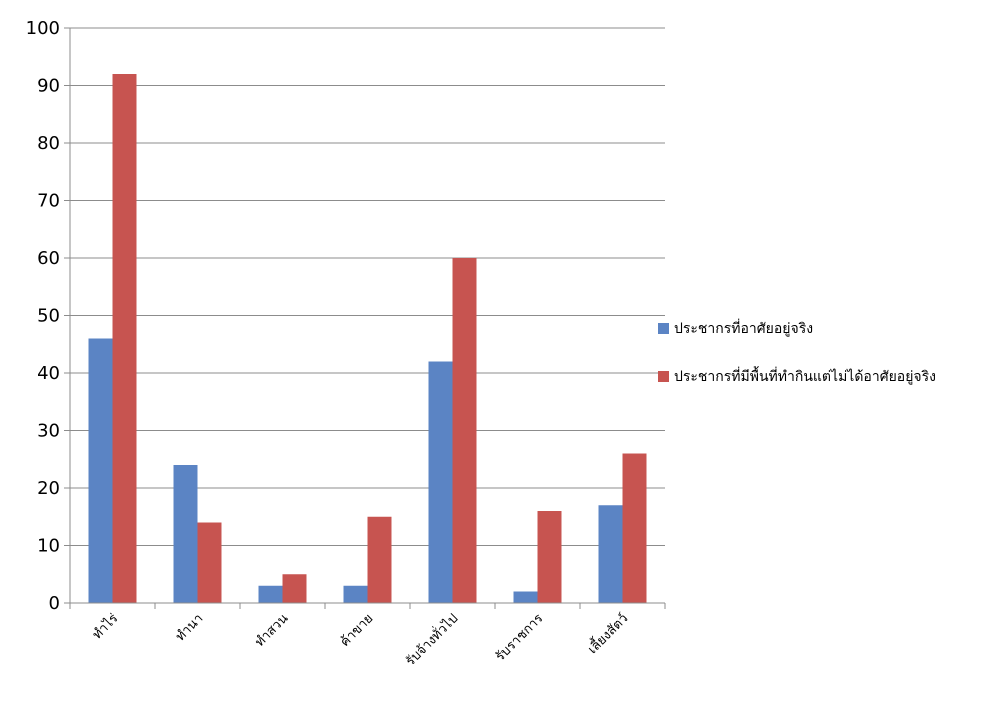 The width and height of the screenshot is (995, 704). What do you see at coordinates (54, 603) in the screenshot?
I see `y-tick-label: 0` at bounding box center [54, 603].